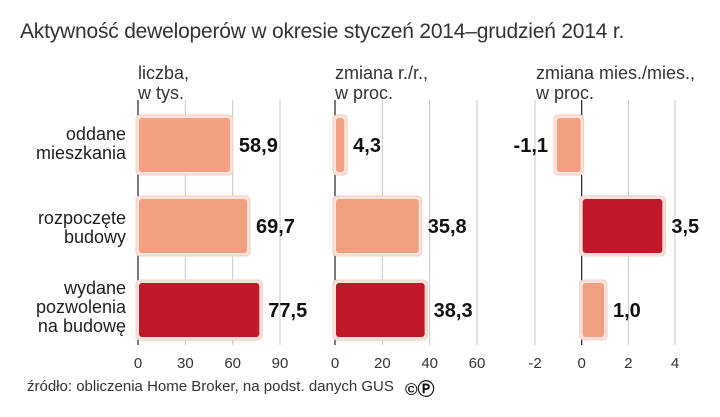  What do you see at coordinates (429, 363) in the screenshot?
I see `tick-label-yoy: 40` at bounding box center [429, 363].